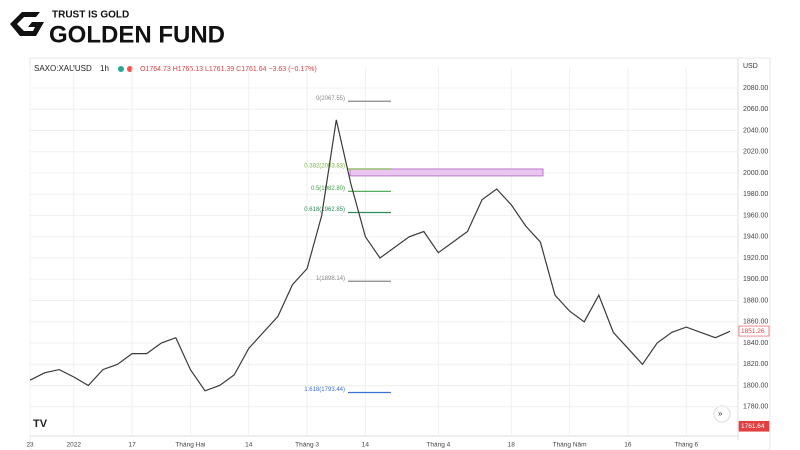 The height and width of the screenshot is (450, 800). I want to click on fib-label: 1(1898.14), so click(330, 279).